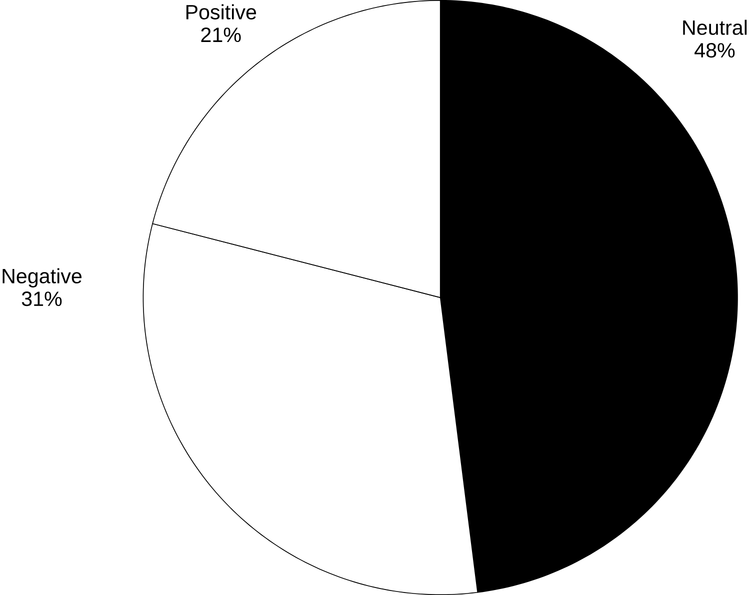 This screenshot has height=595, width=749. I want to click on data-label: 21%, so click(221, 35).